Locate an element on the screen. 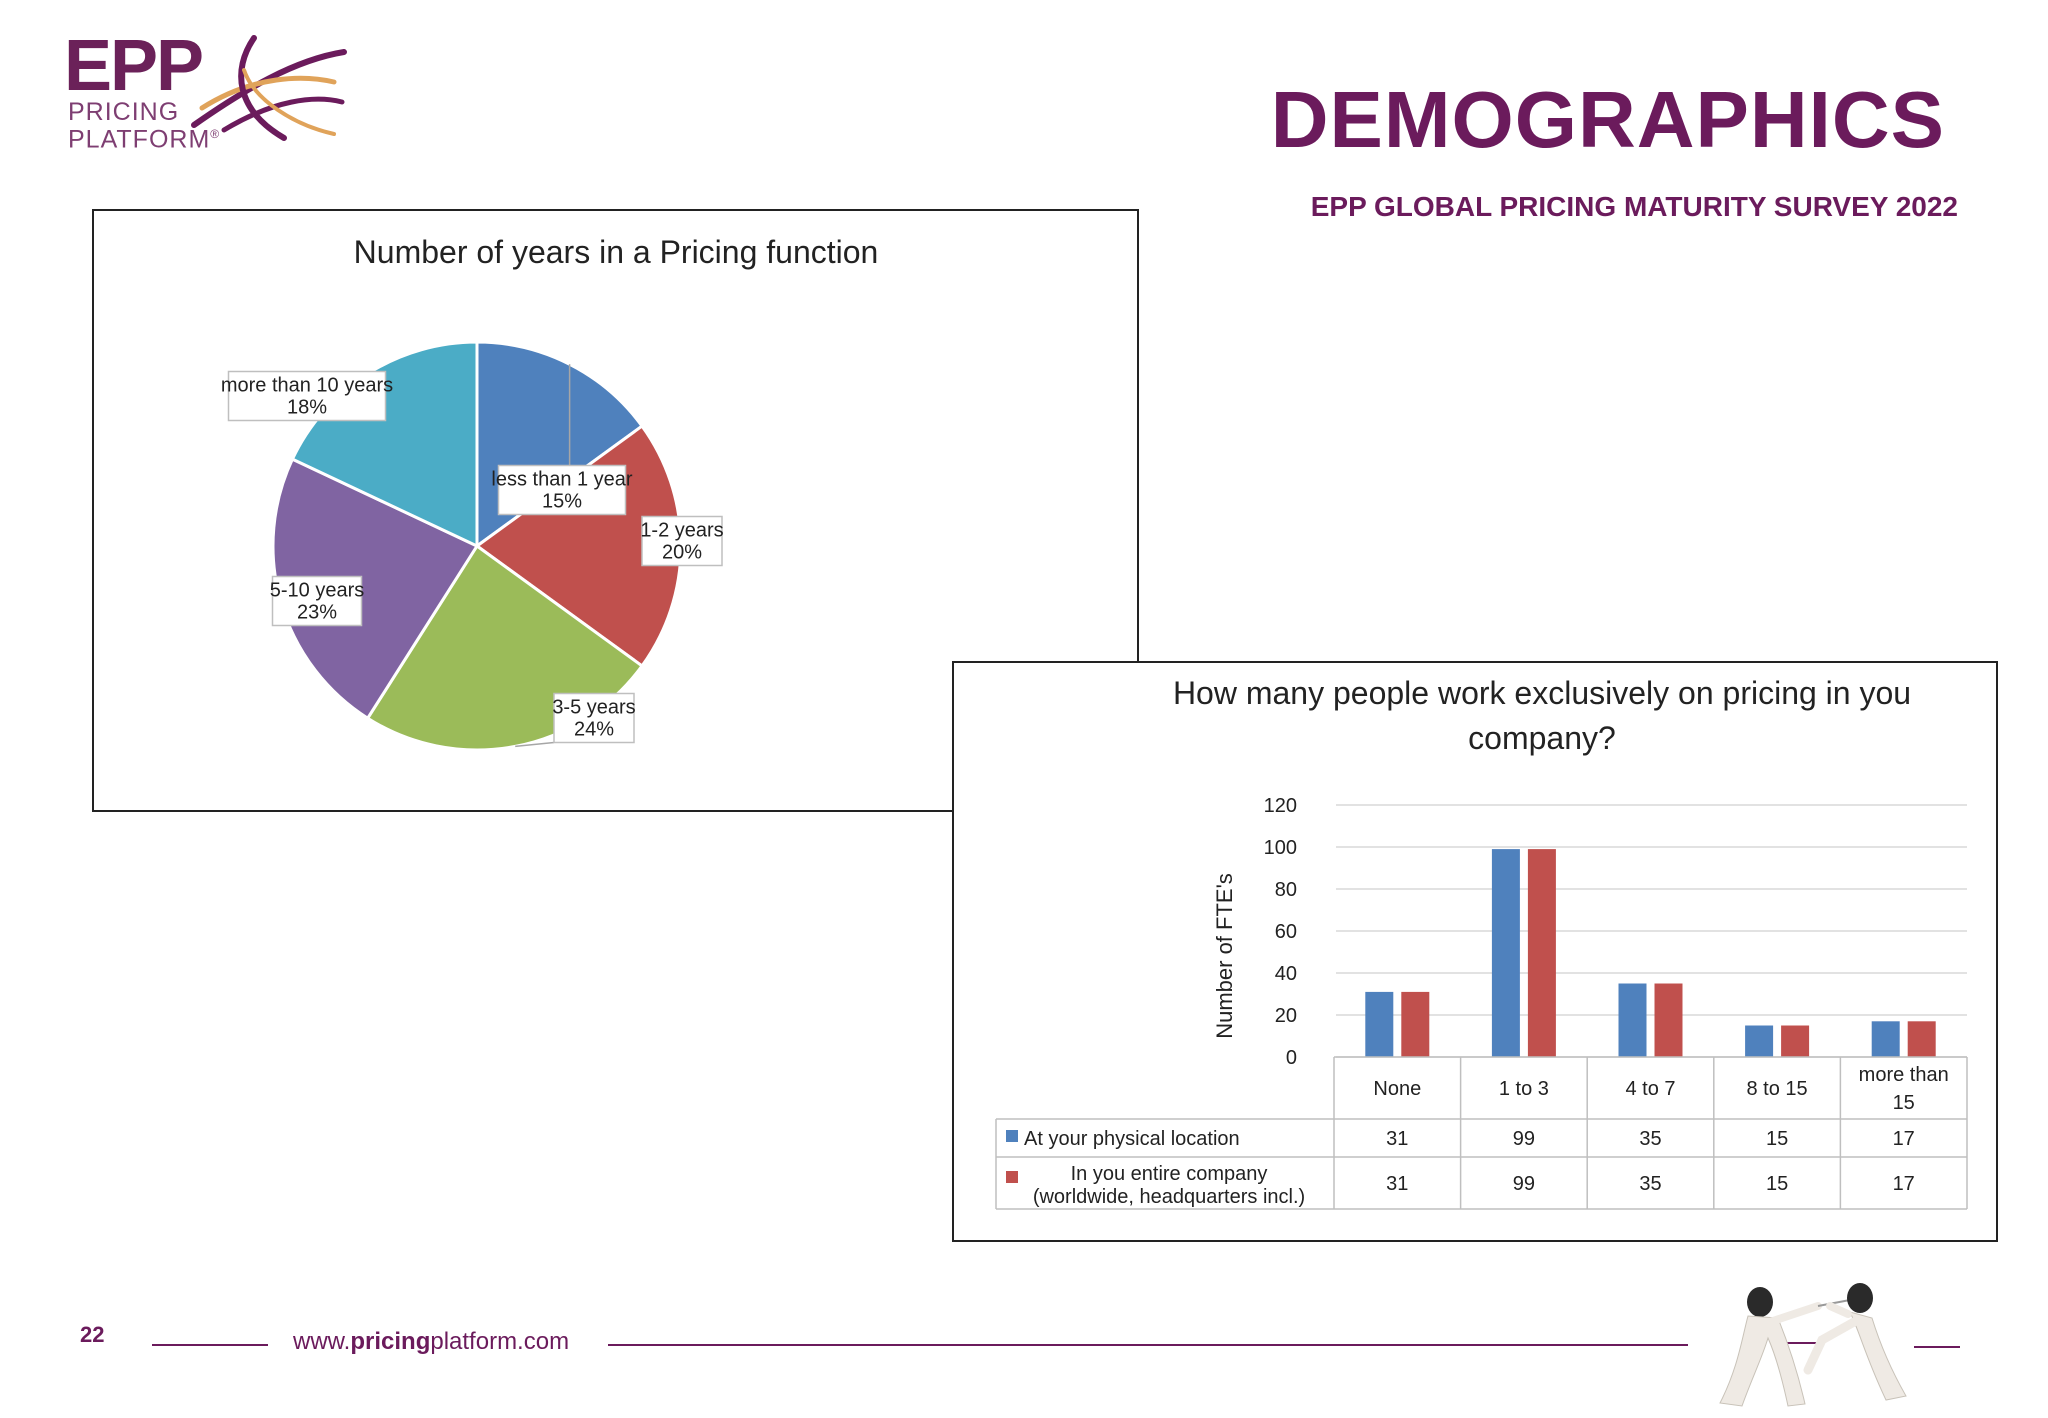  pie-leader-line is located at coordinates (535, 744).